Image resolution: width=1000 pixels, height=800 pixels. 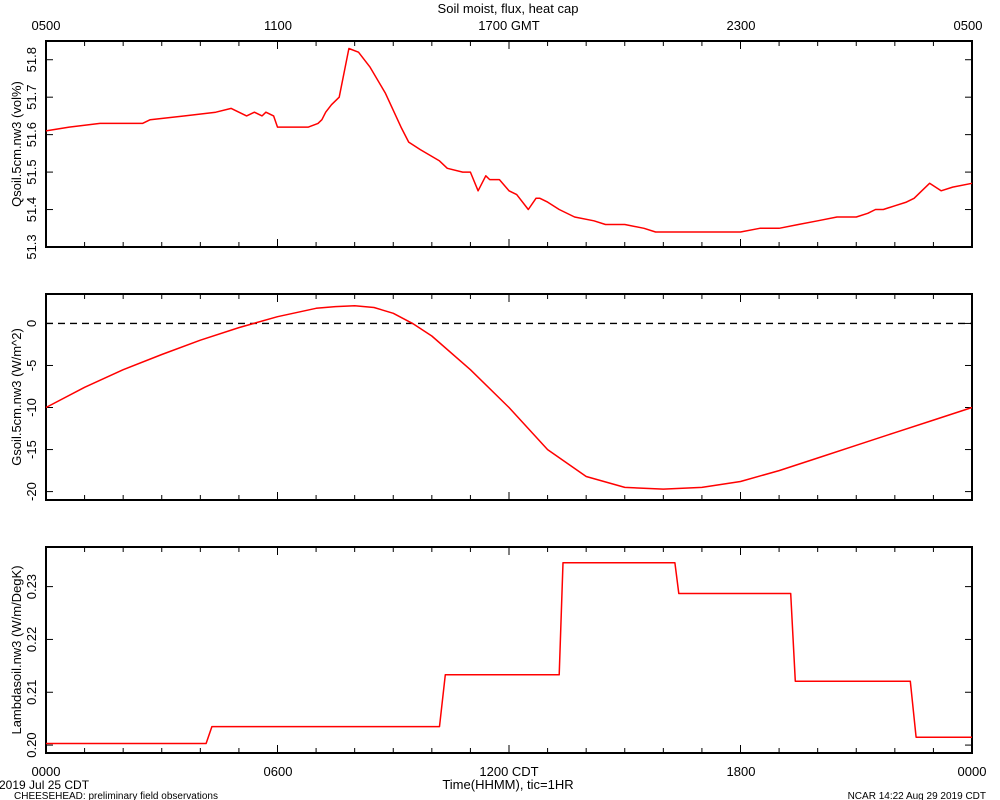 I want to click on y-tick-label: 0, so click(x=31, y=323).